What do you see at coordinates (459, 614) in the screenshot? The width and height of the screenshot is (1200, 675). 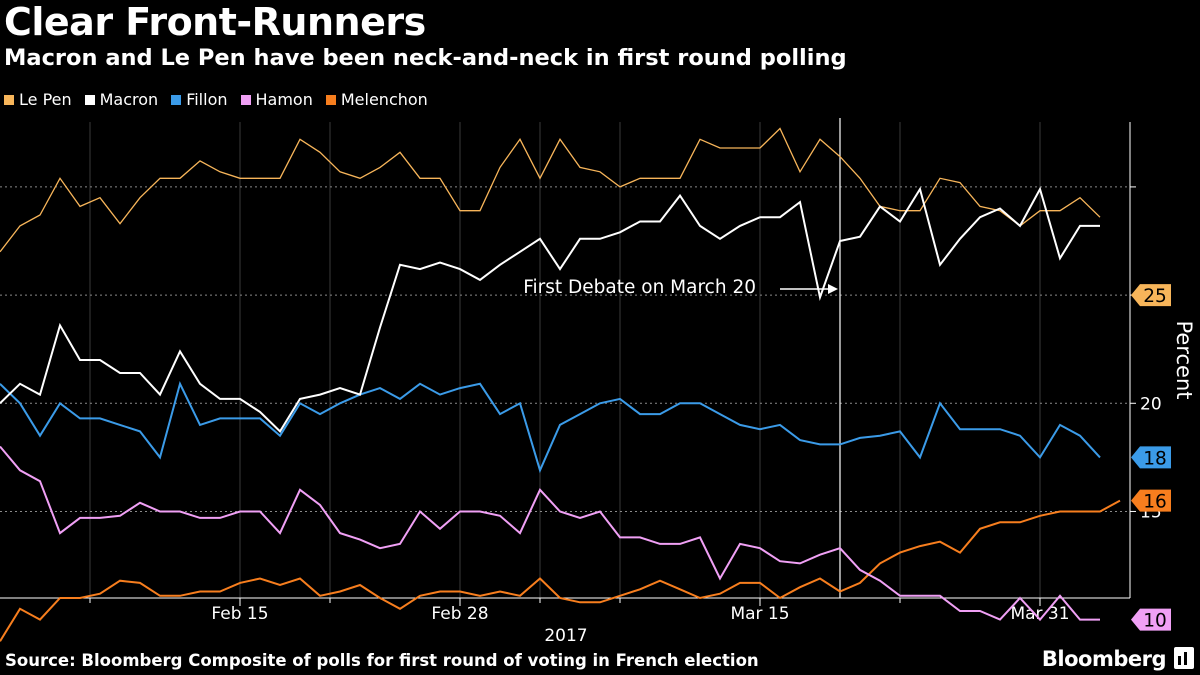 I see `x-tick-label-feb-28: Feb 28` at bounding box center [459, 614].